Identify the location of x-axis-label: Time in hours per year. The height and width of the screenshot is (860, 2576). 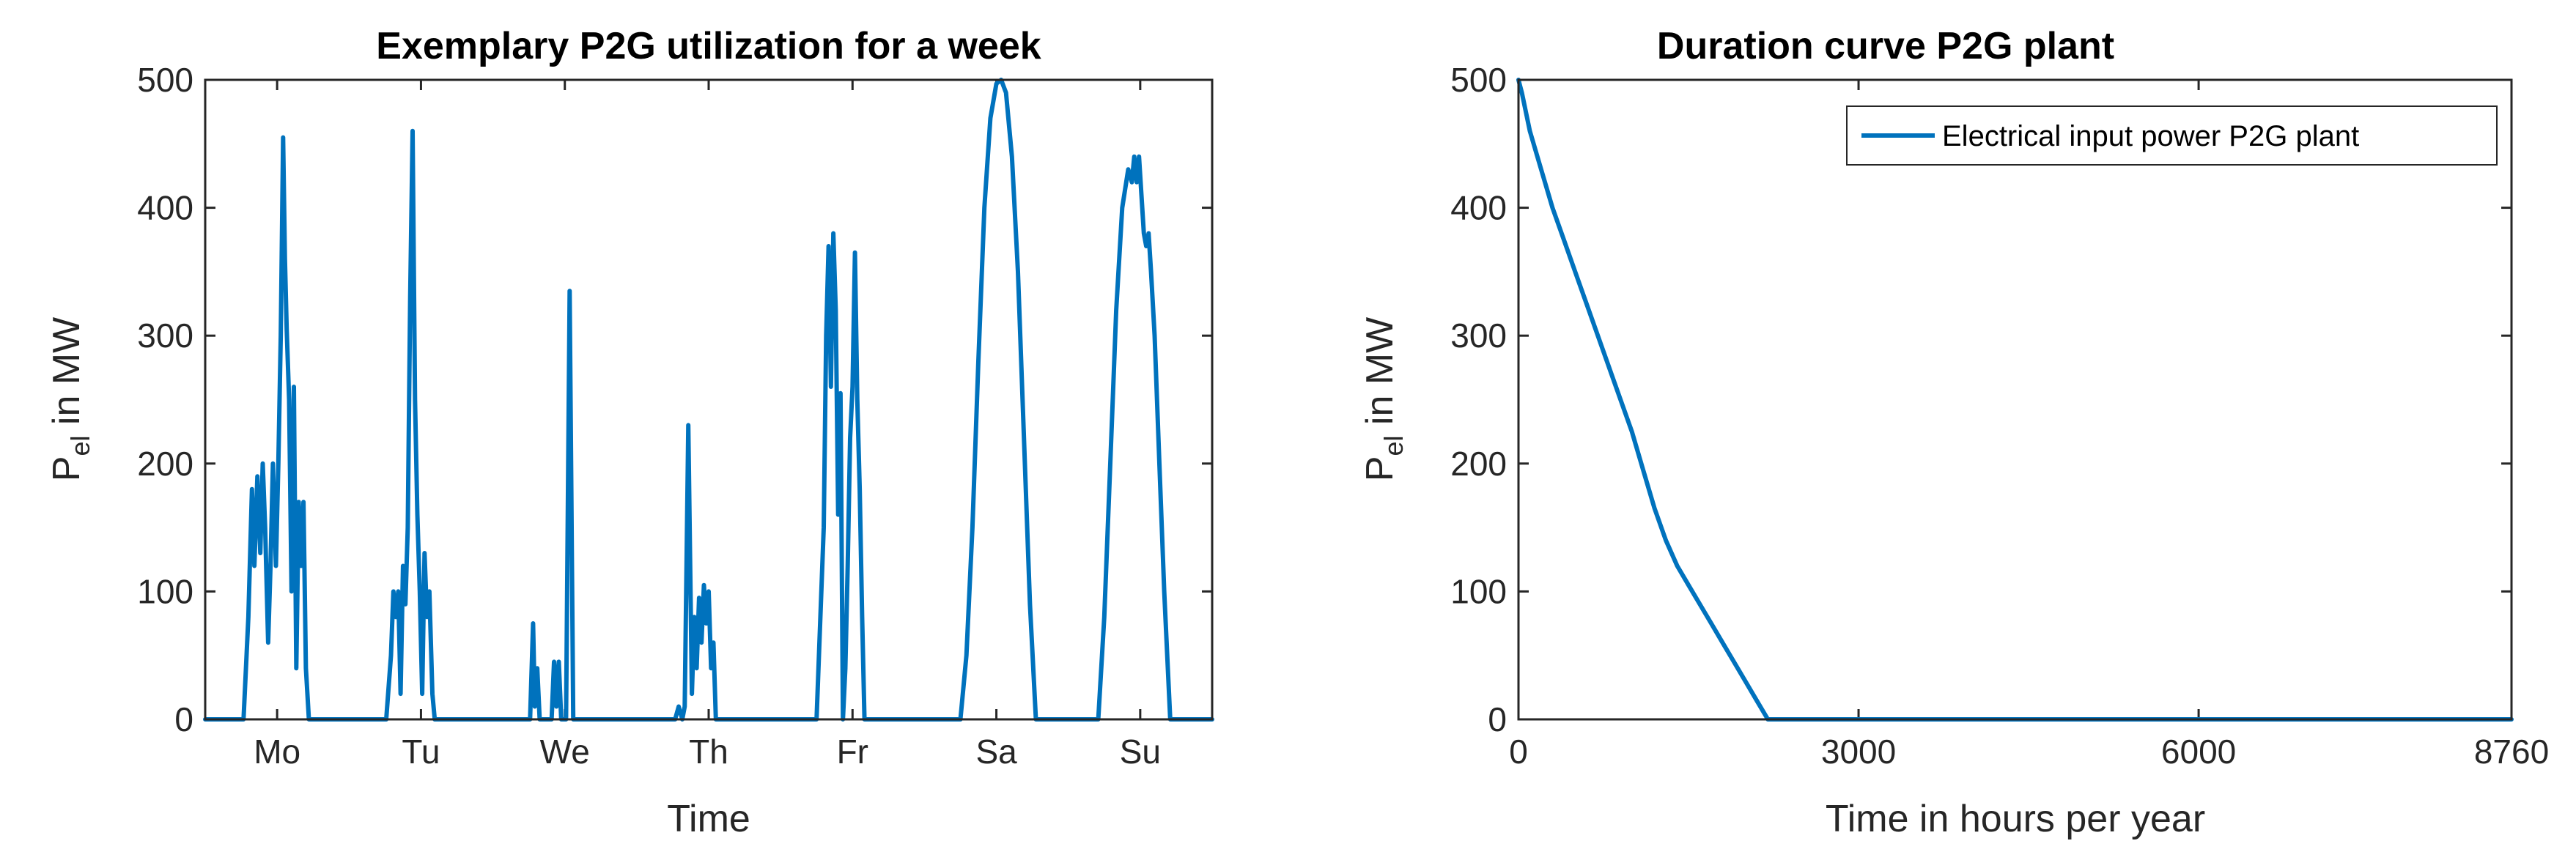
(2015, 819).